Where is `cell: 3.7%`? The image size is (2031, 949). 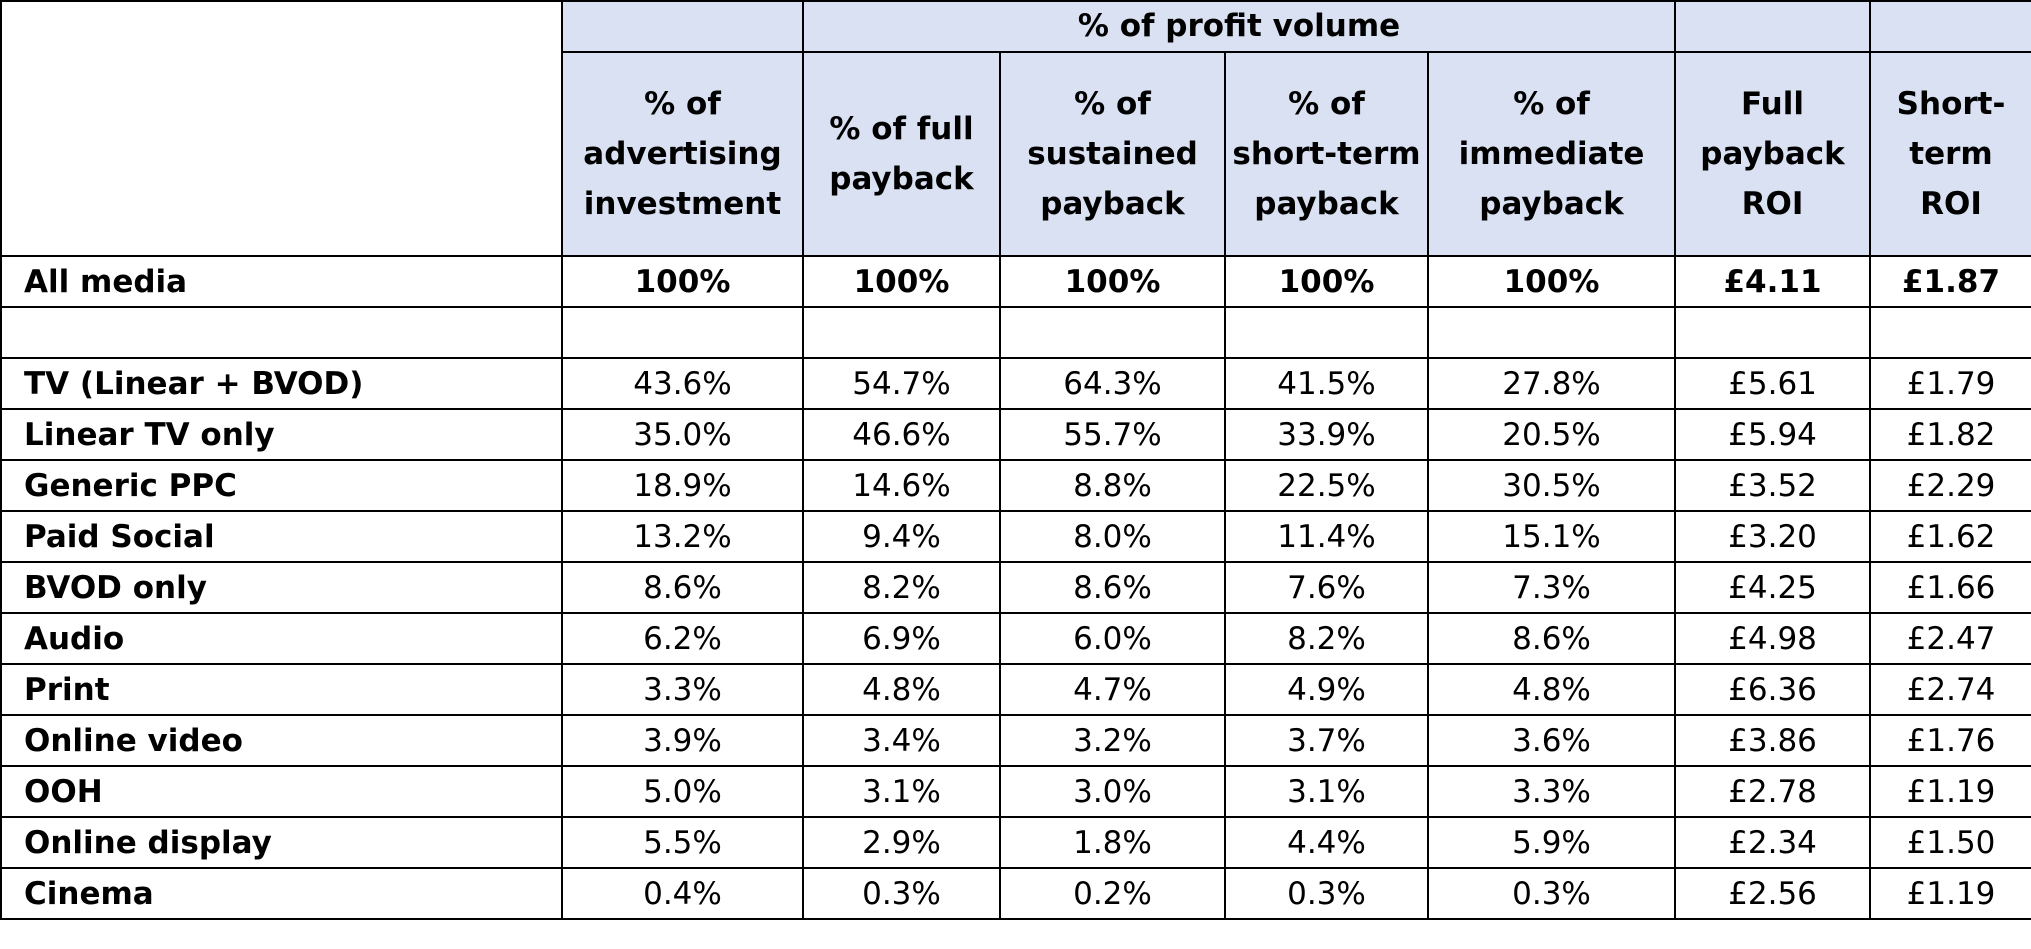
cell: 3.7% is located at coordinates (1326, 740).